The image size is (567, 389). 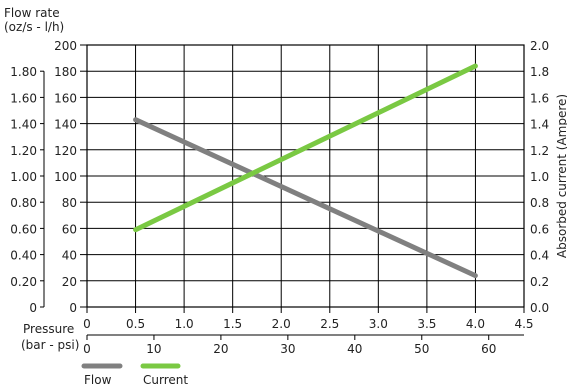 I want to click on y-tick-ampere: 0.4, so click(x=539, y=256).